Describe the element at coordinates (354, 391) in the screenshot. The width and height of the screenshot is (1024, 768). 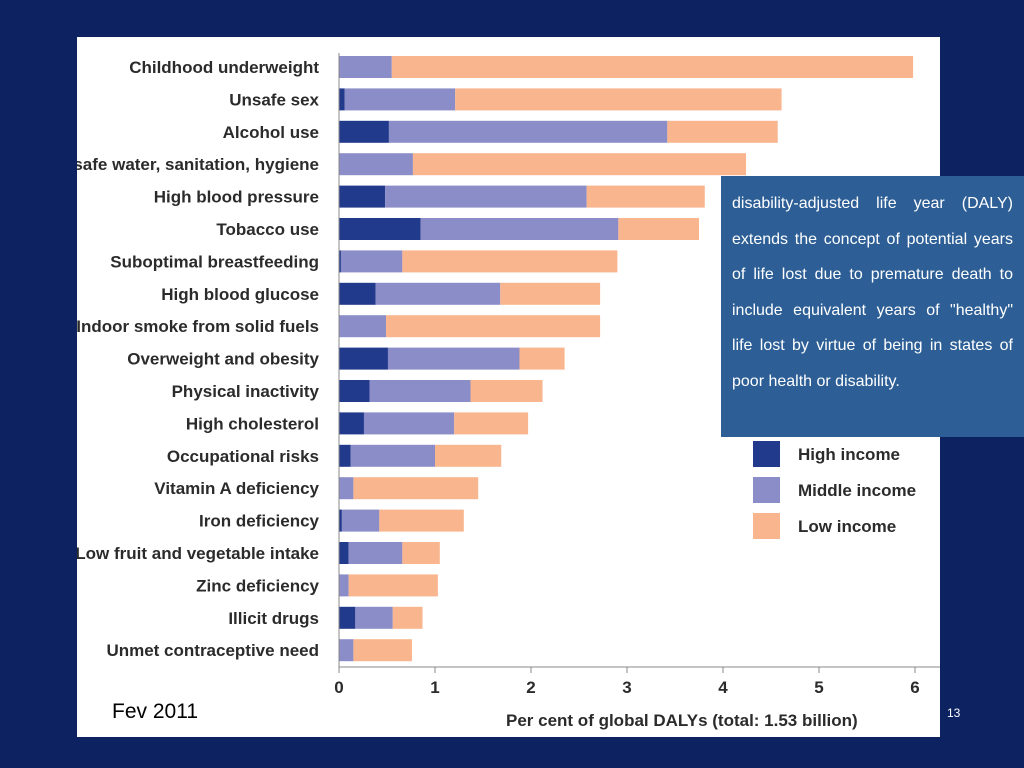
I see `bar-physical-inactivity-high-income` at that location.